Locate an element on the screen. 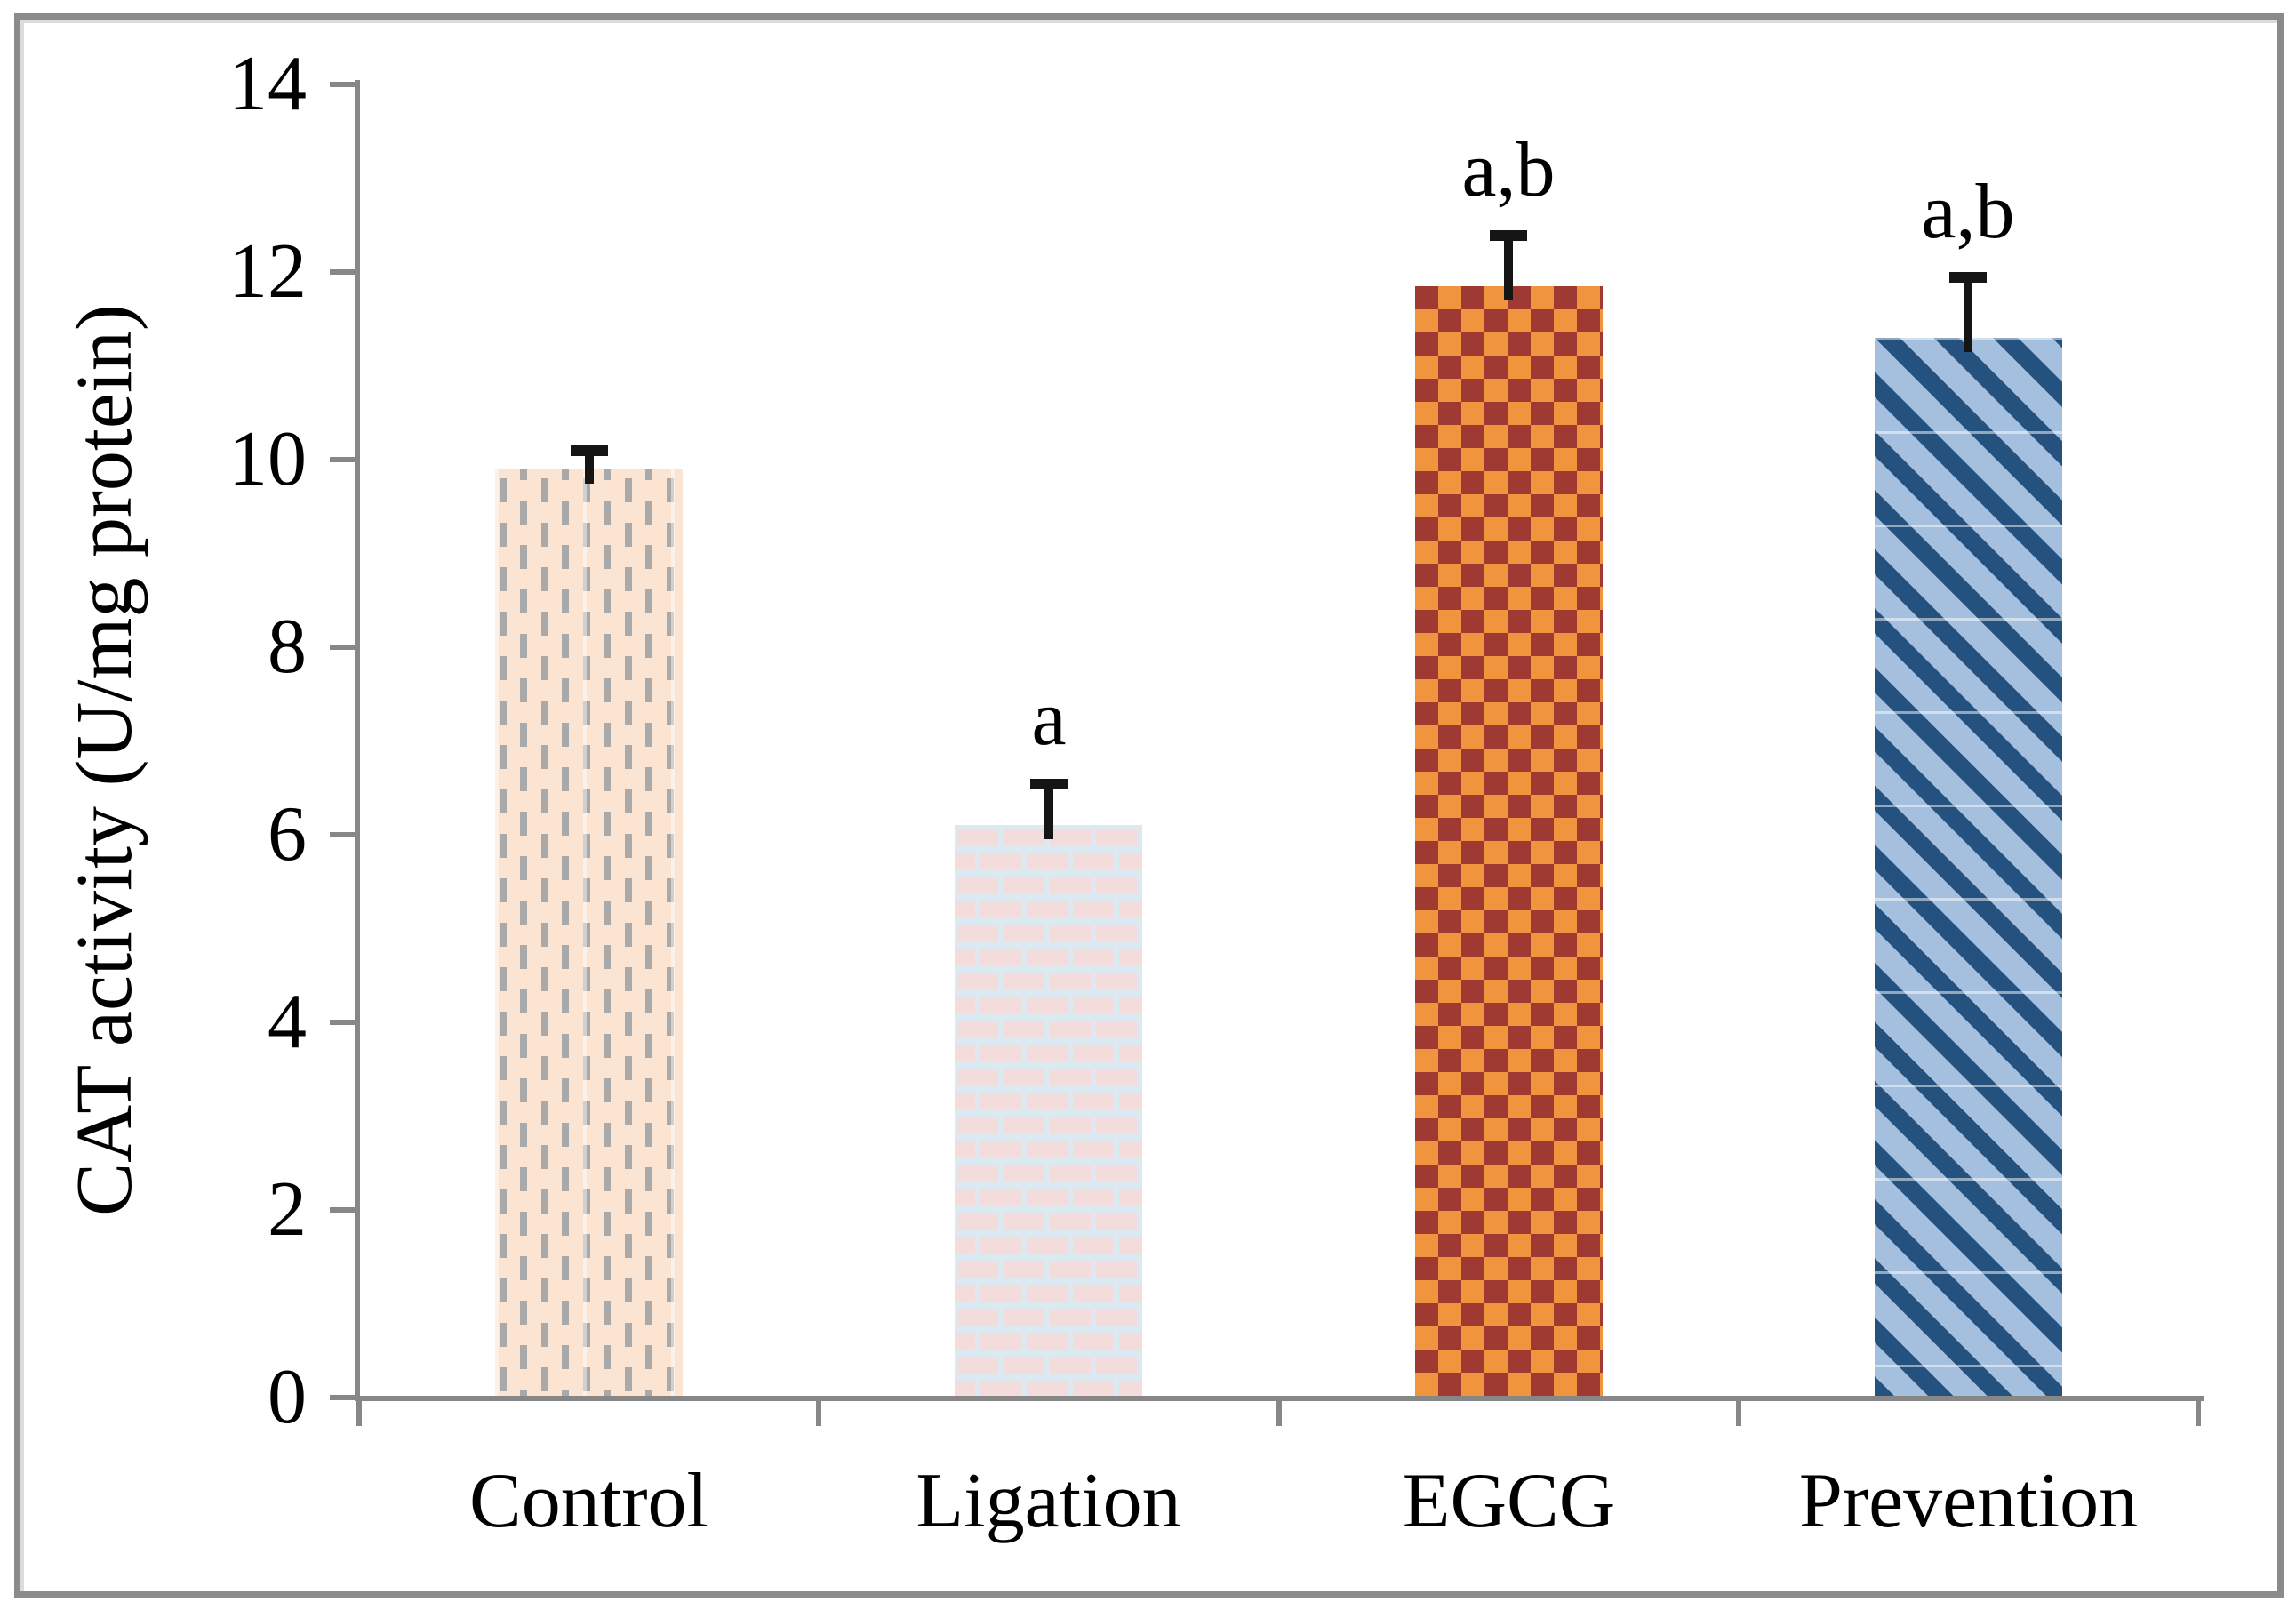  y-tick-label: 12 is located at coordinates (267, 271).